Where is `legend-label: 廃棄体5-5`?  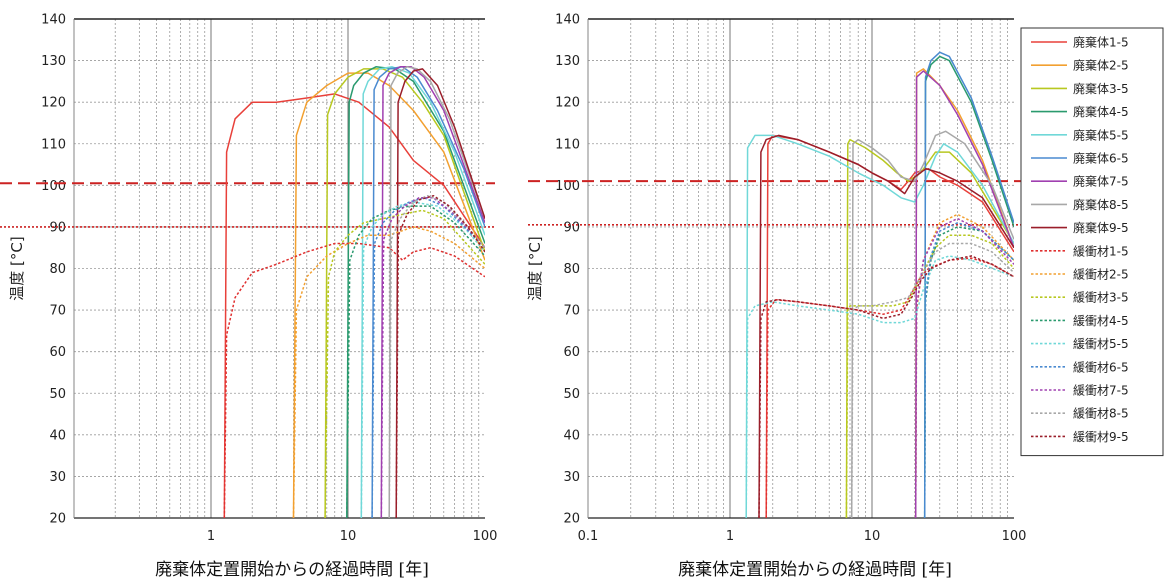 legend-label: 廃棄体5-5 is located at coordinates (1101, 134).